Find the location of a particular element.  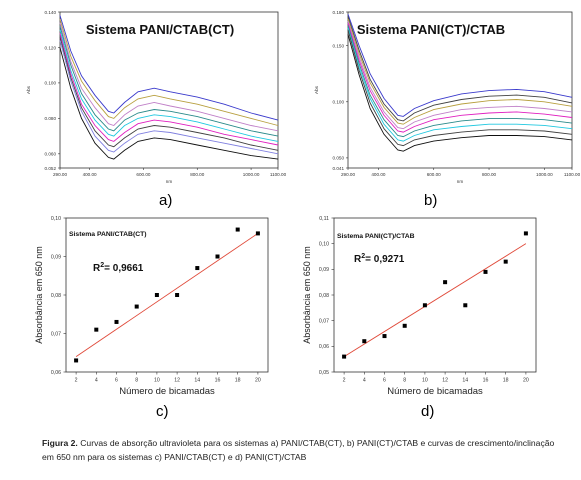

y-tick-label: 0,05 is located at coordinates (324, 373).